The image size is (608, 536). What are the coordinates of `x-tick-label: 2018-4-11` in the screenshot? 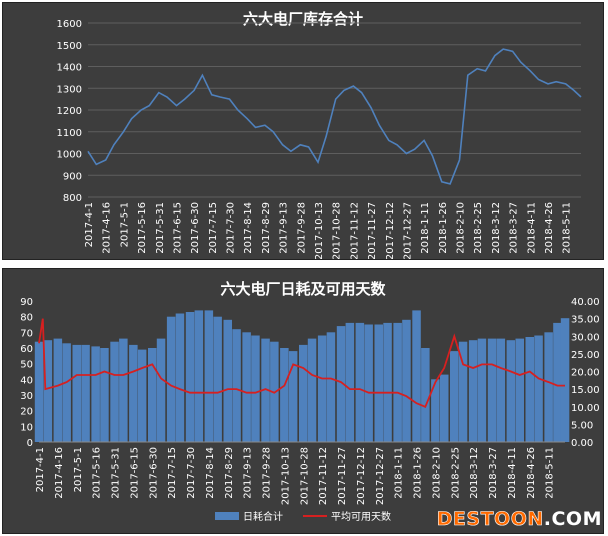 It's located at (512, 473).